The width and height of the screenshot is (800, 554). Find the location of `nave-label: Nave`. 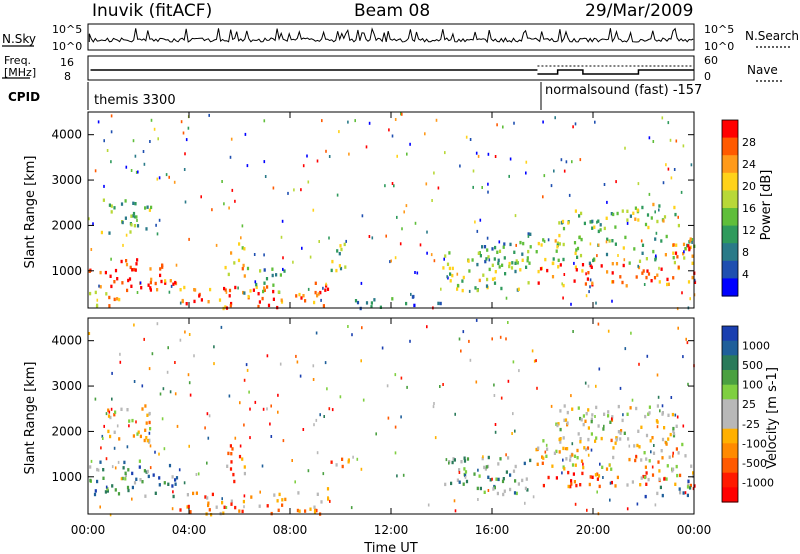

nave-label: Nave is located at coordinates (762, 70).